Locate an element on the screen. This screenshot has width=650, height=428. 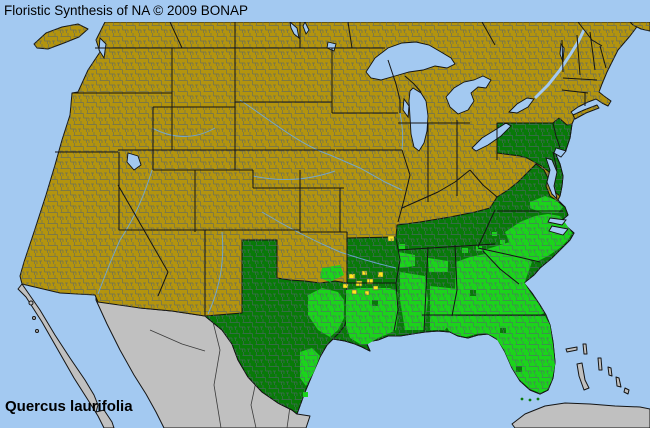
delaware-bay is located at coordinates (560, 152).